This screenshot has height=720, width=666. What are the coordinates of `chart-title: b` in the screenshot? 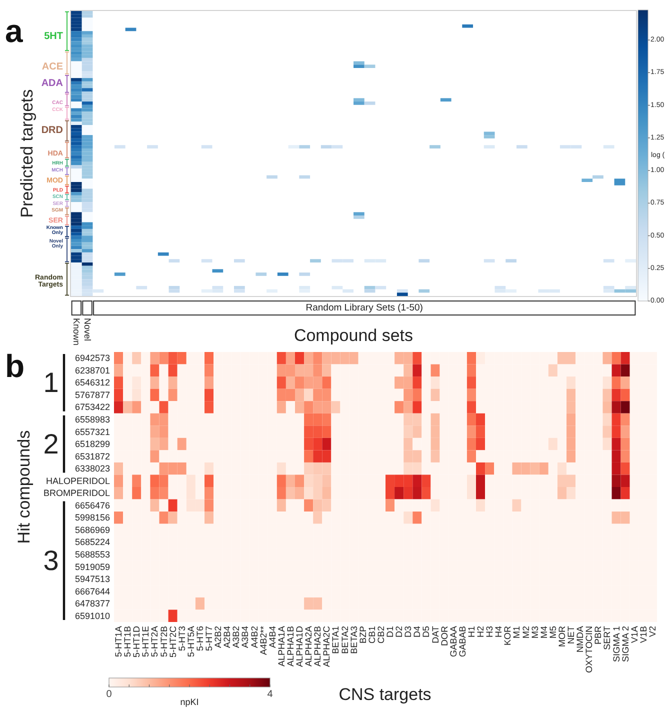 It's located at (15, 366).